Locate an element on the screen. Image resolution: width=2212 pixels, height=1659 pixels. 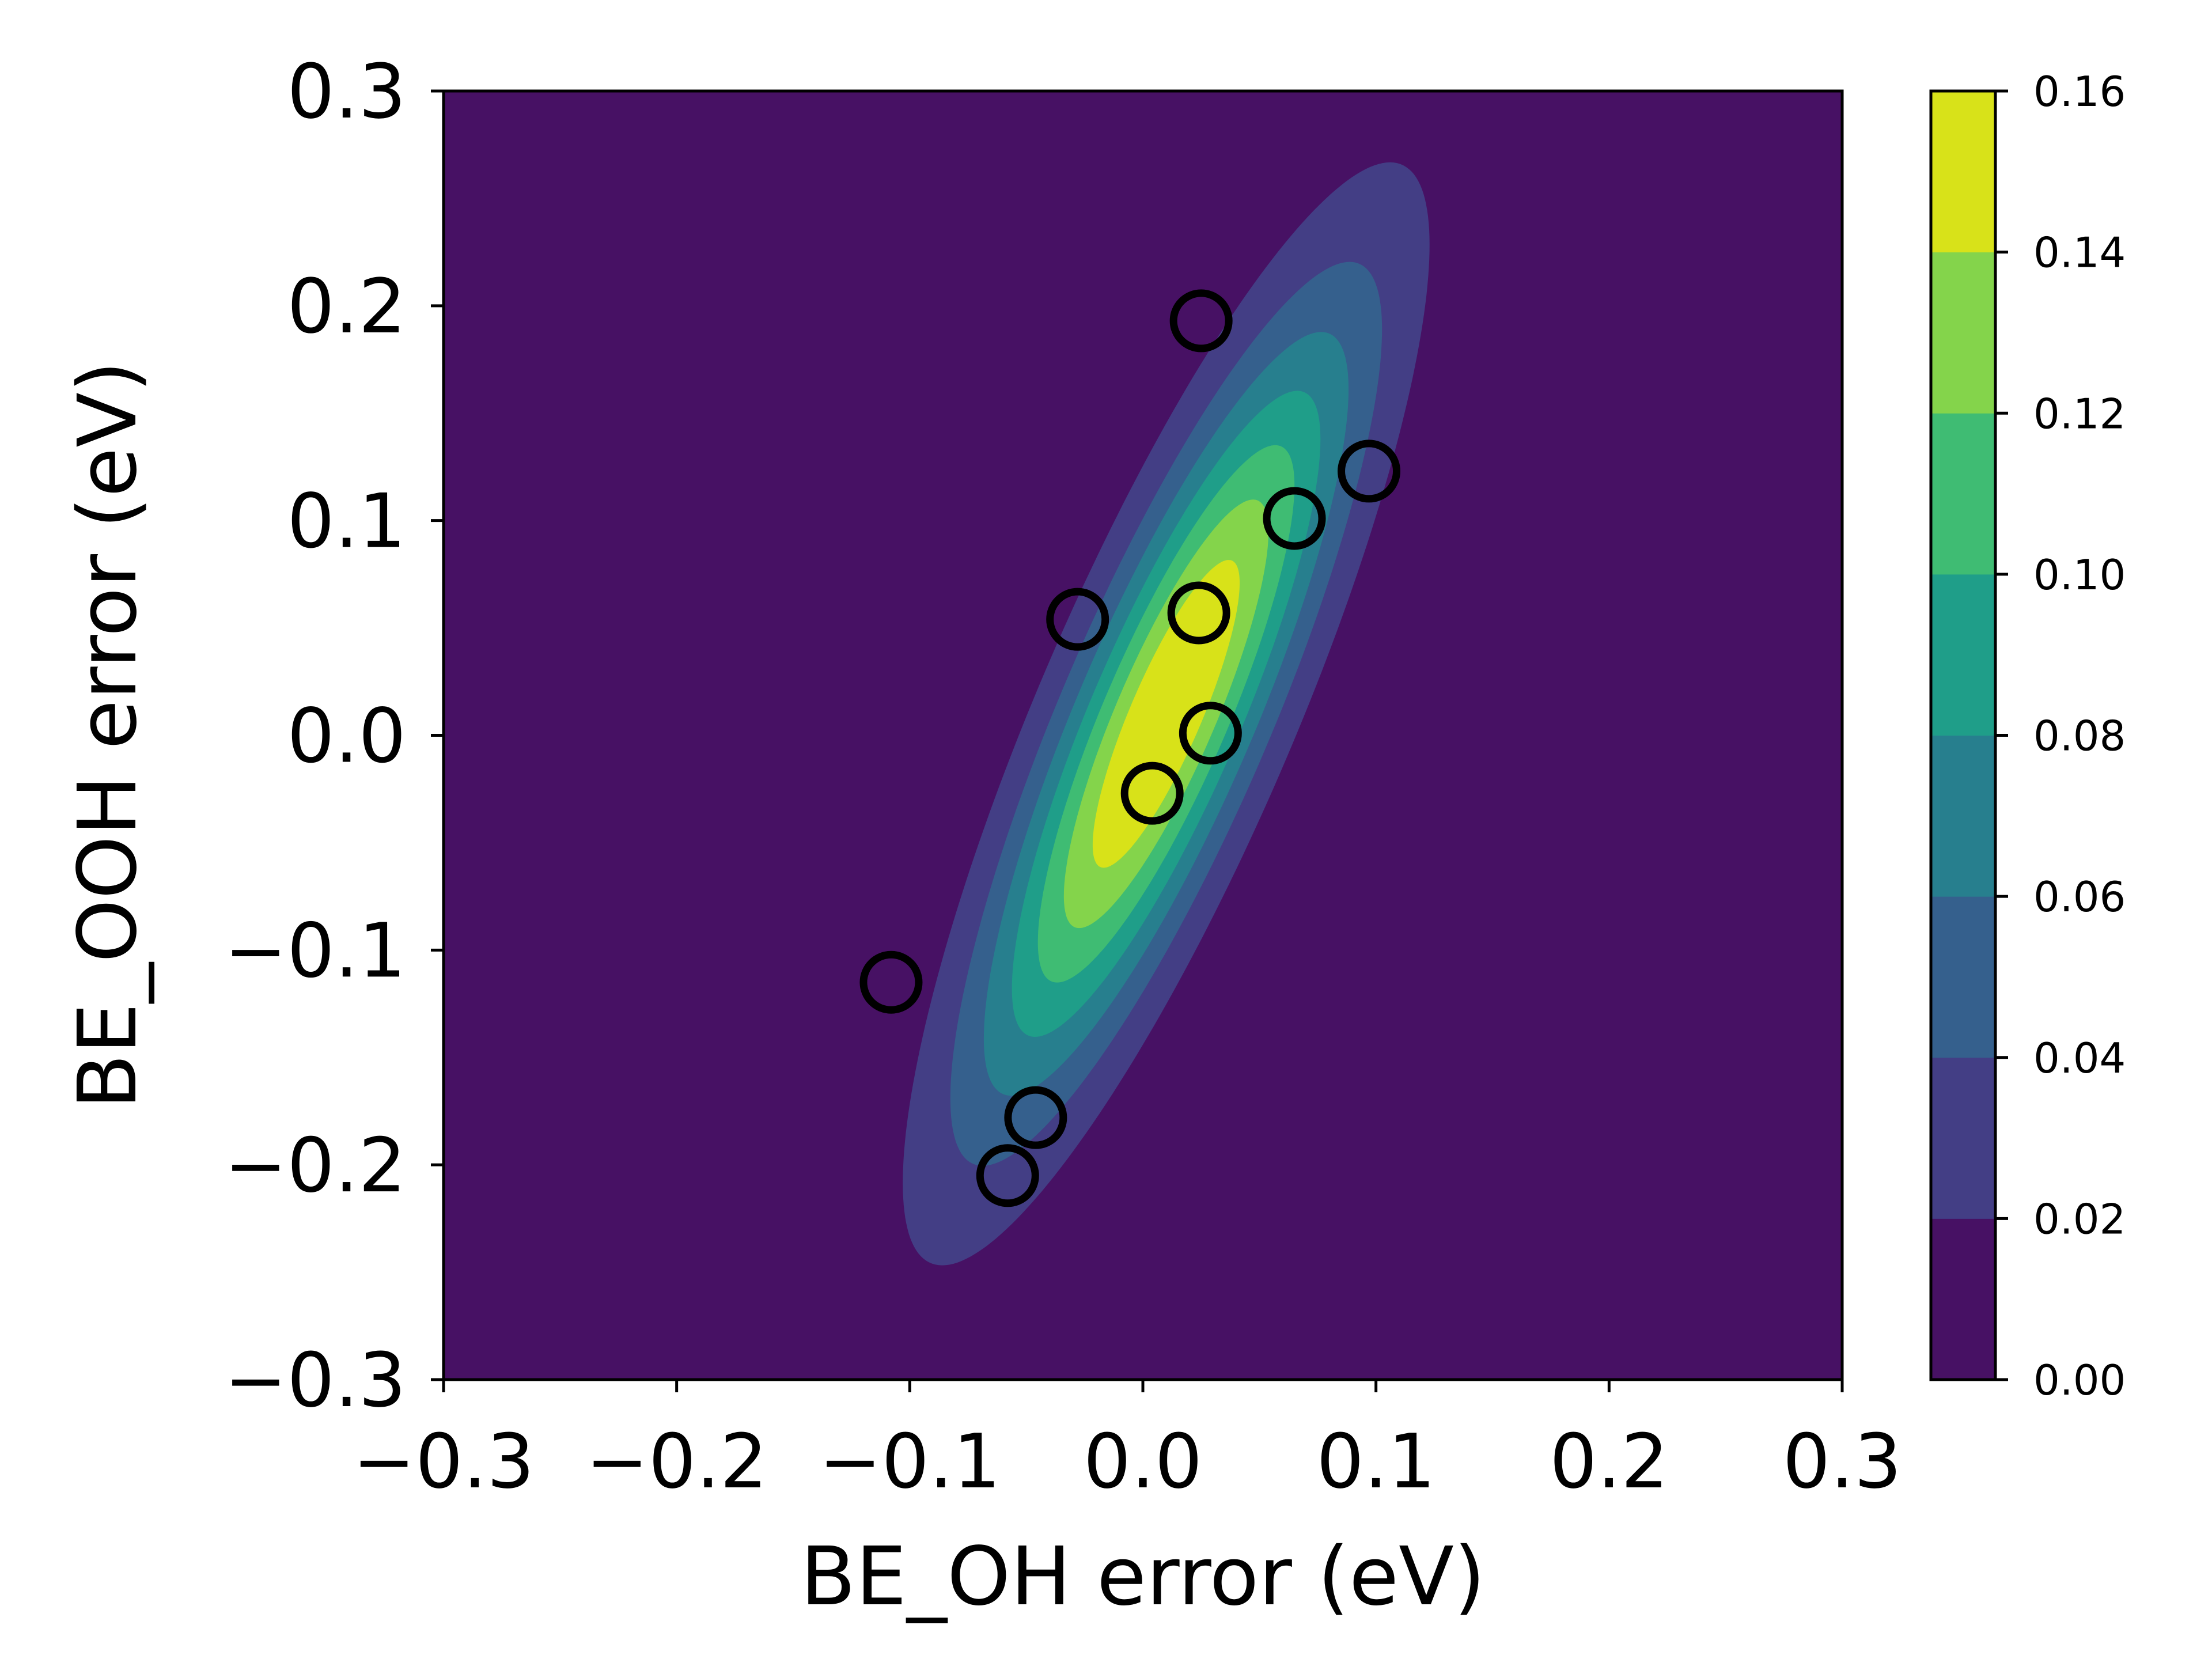
colorbar-tick-label: 0.08 is located at coordinates (2079, 736).